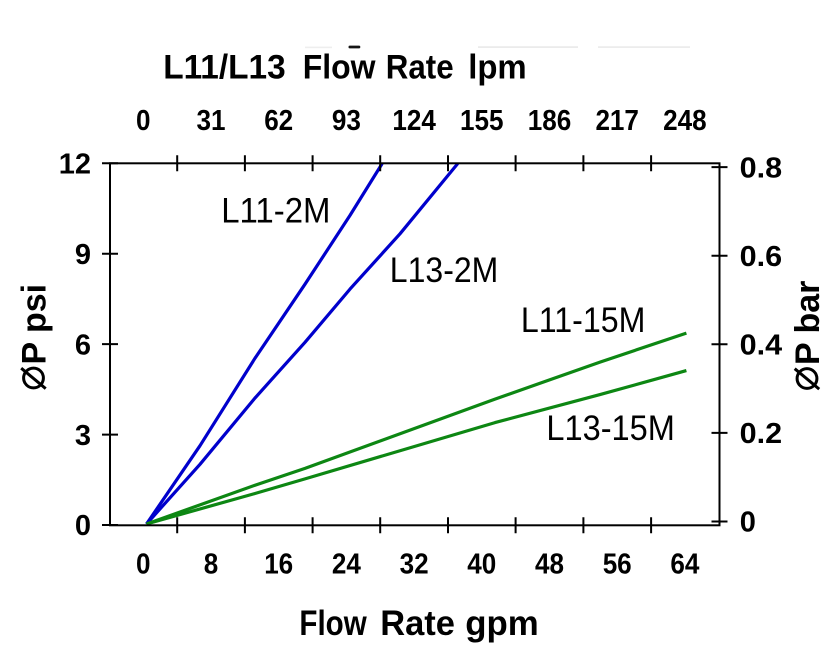 The image size is (832, 653). Describe the element at coordinates (34, 324) in the screenshot. I see `svg-text: P psi` at that location.